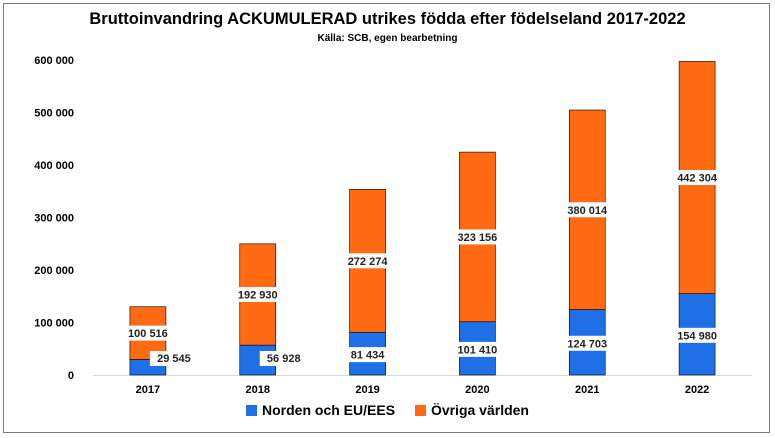 This screenshot has height=438, width=775. What do you see at coordinates (697, 390) in the screenshot?
I see `x-tick-label: 2022` at bounding box center [697, 390].